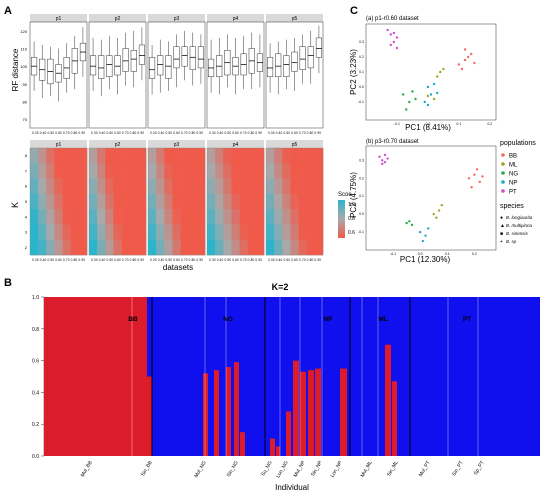 The height and width of the screenshot is (494, 550). I want to click on struct-sample-label: Mul_NG, so click(200, 469).